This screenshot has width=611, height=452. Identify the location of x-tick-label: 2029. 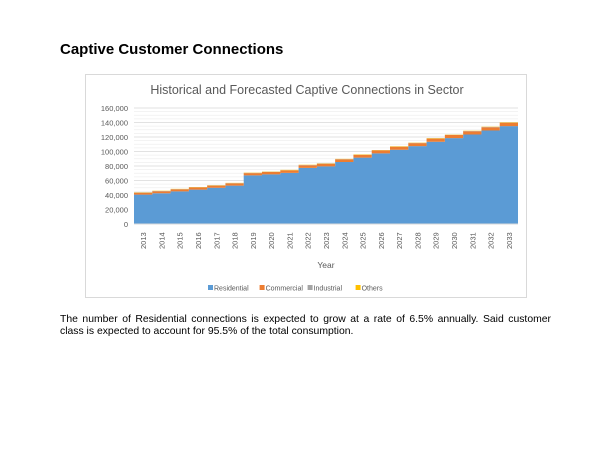
(436, 240).